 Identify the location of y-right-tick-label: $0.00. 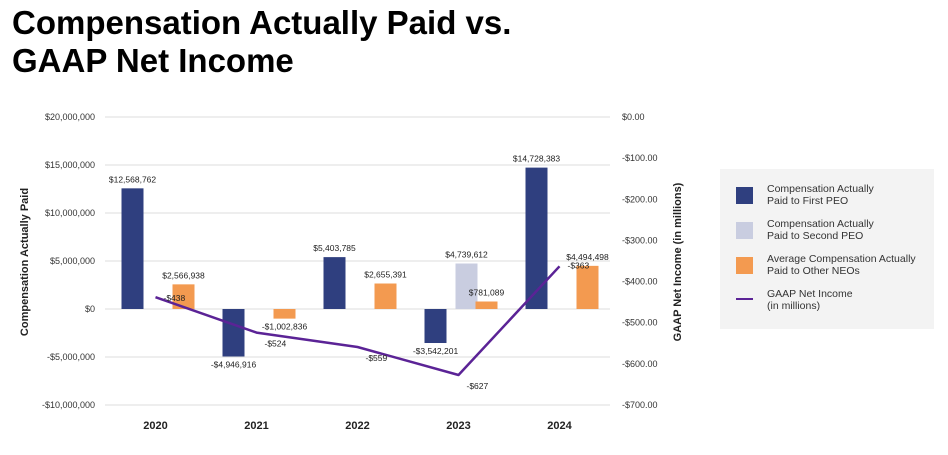
(633, 117).